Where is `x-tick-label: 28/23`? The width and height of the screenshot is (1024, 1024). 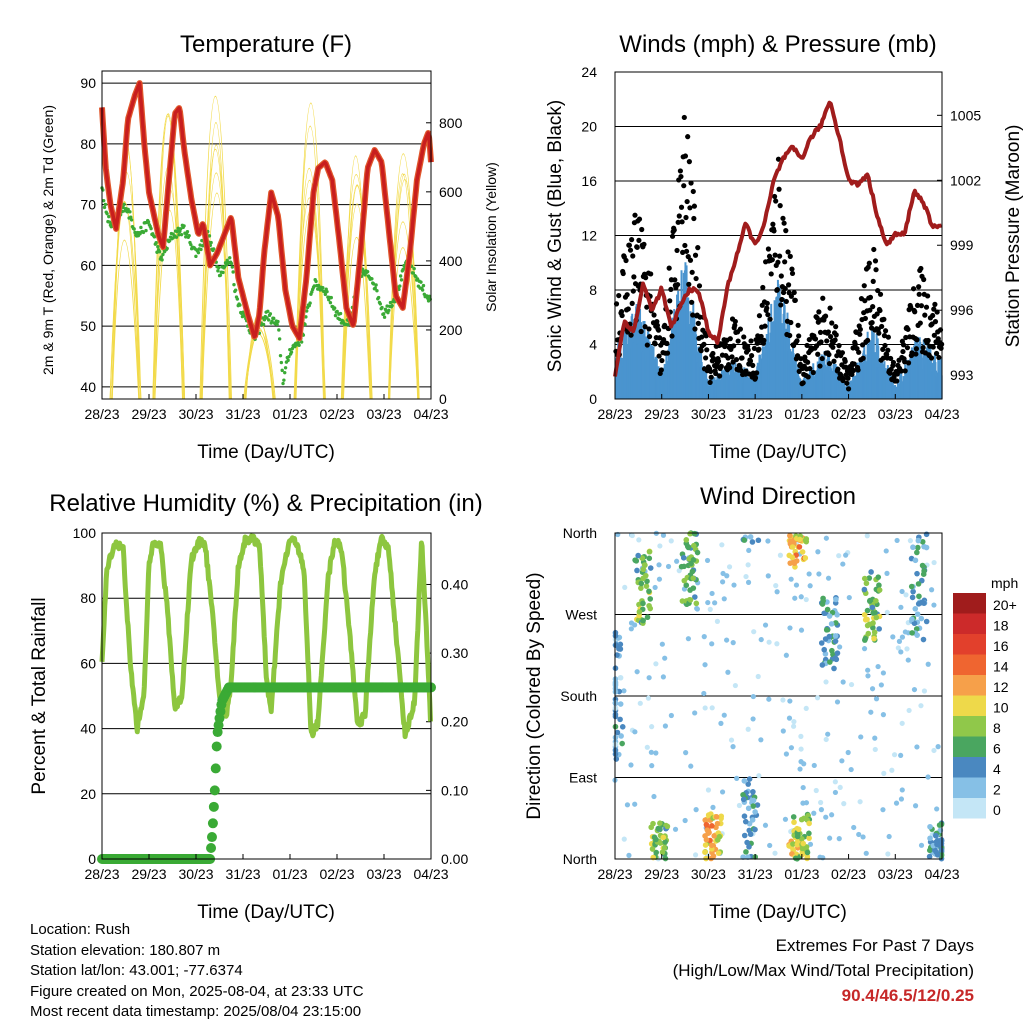
x-tick-label: 28/23 is located at coordinates (614, 414).